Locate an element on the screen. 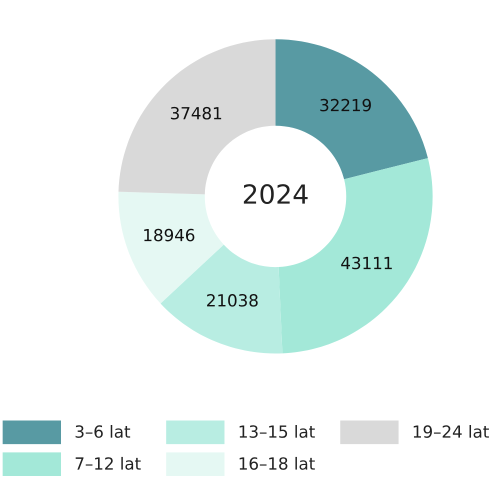 This screenshot has width=492, height=491. text: 2024 is located at coordinates (276, 194).